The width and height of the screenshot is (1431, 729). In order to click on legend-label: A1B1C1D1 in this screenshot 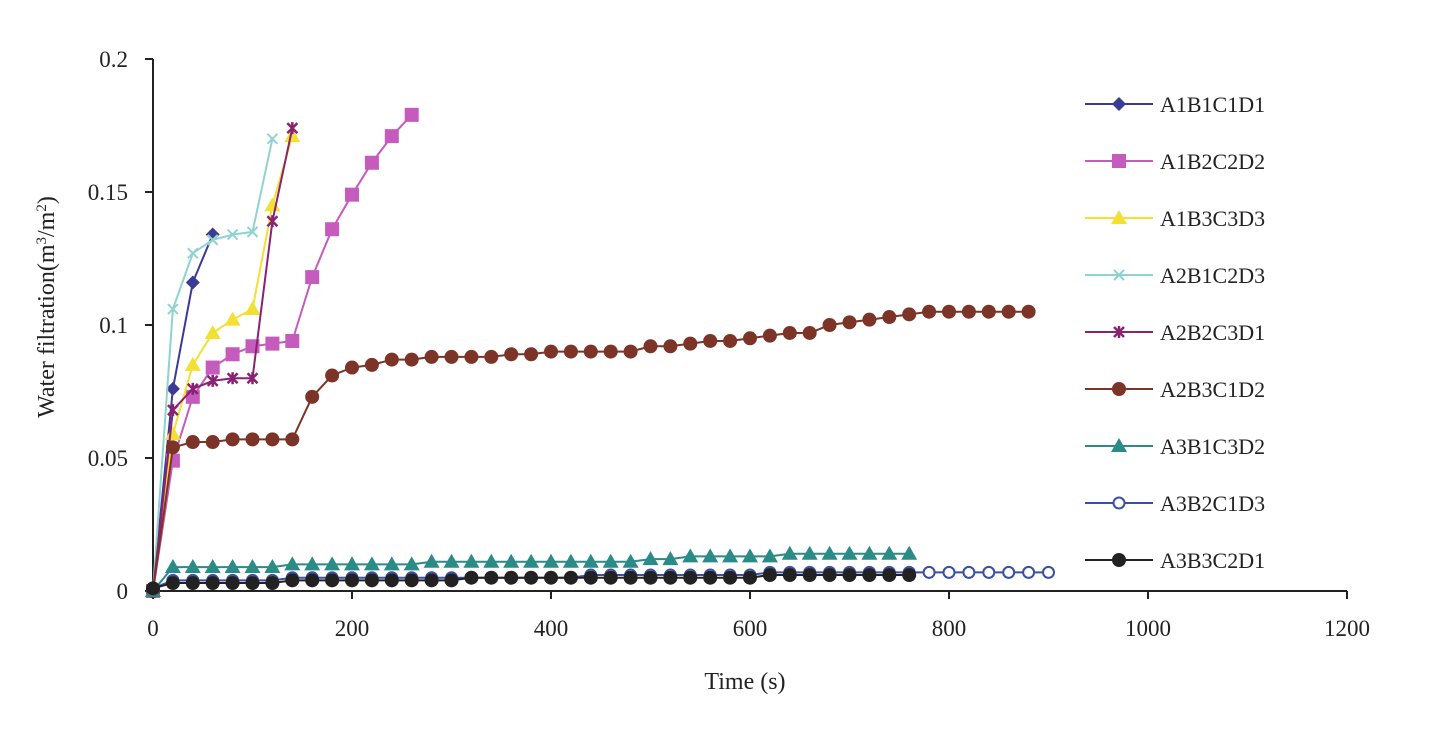, I will do `click(1212, 104)`.